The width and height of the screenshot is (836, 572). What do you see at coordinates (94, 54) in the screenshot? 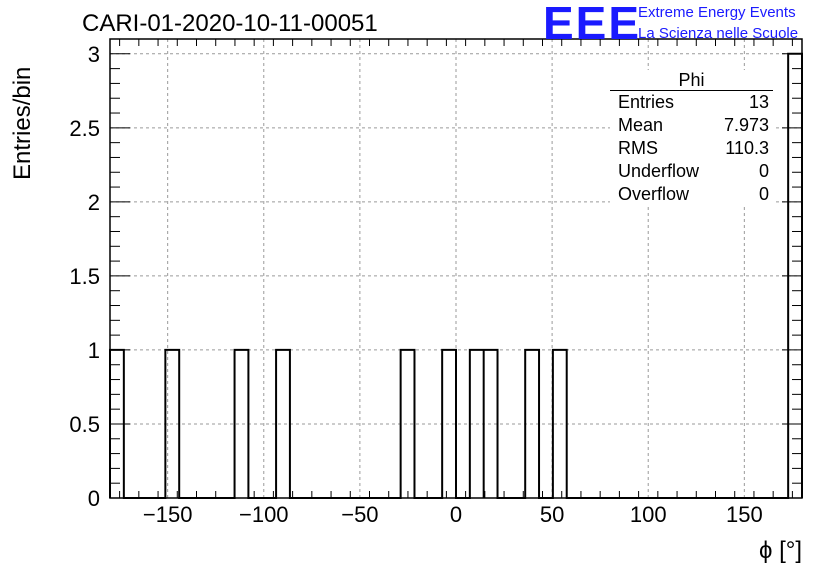
I see `y-tick-label: 3` at bounding box center [94, 54].